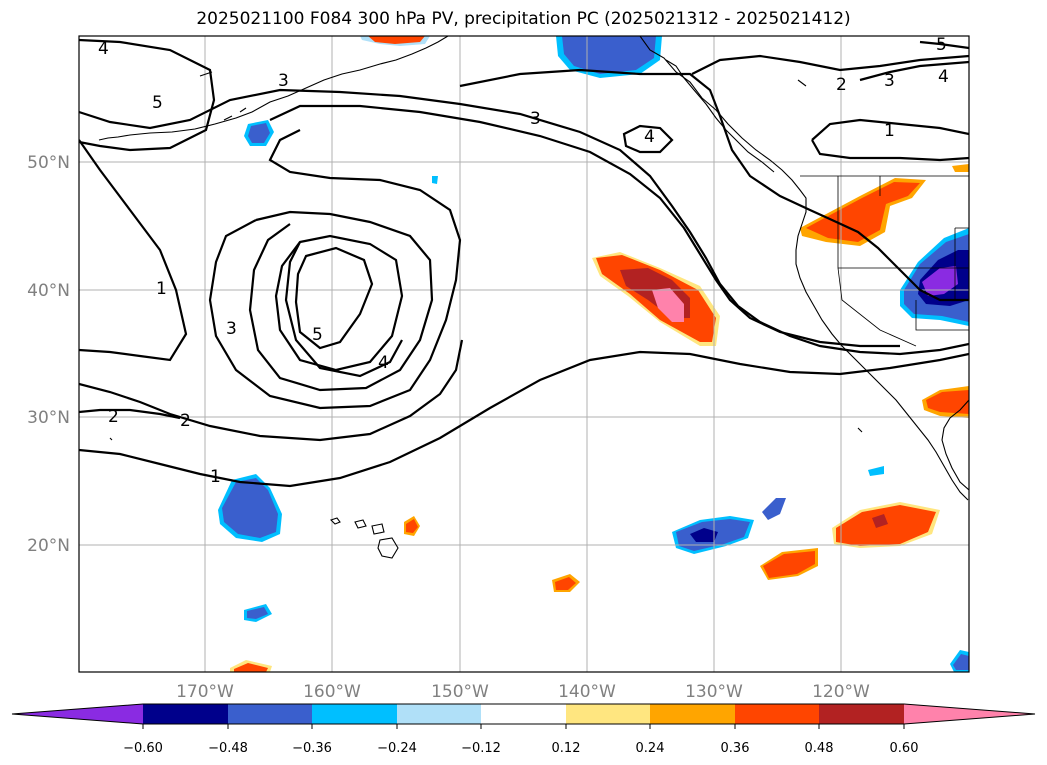 The width and height of the screenshot is (1047, 765). I want to click on latitude-labels: 50°N 40°N 30°N 20°N, so click(48, 354).